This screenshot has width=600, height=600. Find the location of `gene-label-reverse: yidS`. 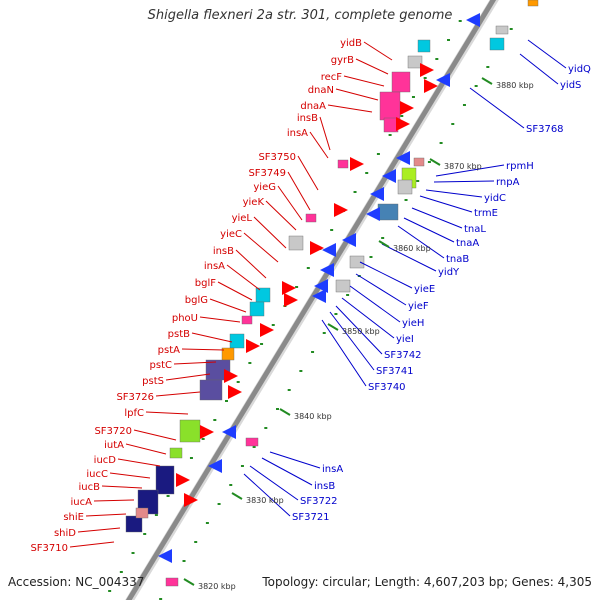

gene-label-reverse: yidS is located at coordinates (570, 85).